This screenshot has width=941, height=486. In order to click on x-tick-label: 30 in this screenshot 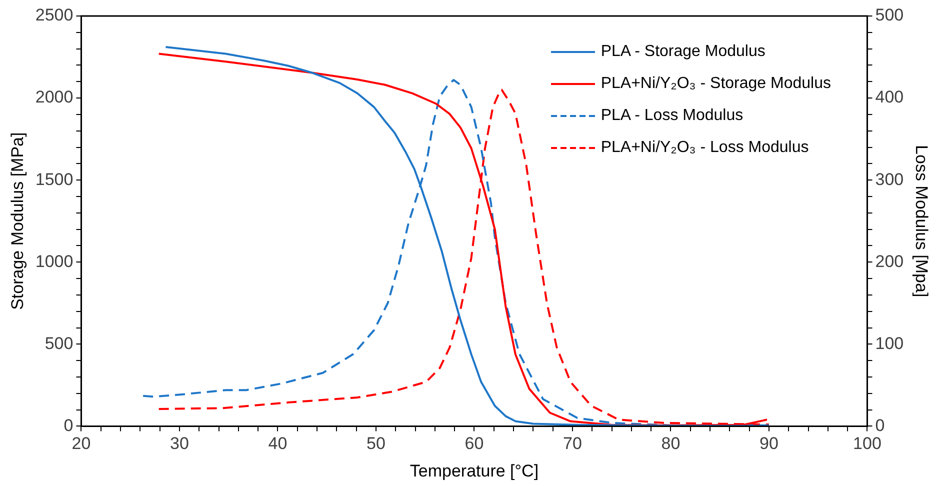, I will do `click(179, 444)`.